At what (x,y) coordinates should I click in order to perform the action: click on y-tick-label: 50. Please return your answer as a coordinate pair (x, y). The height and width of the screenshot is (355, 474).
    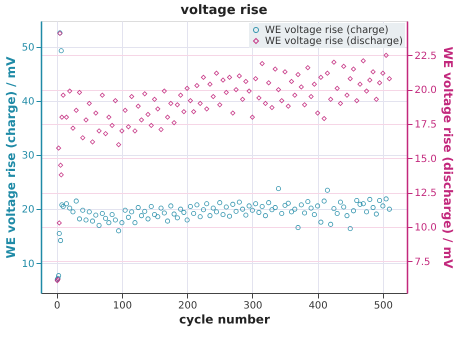
    Looking at the image, I should click on (28, 48).